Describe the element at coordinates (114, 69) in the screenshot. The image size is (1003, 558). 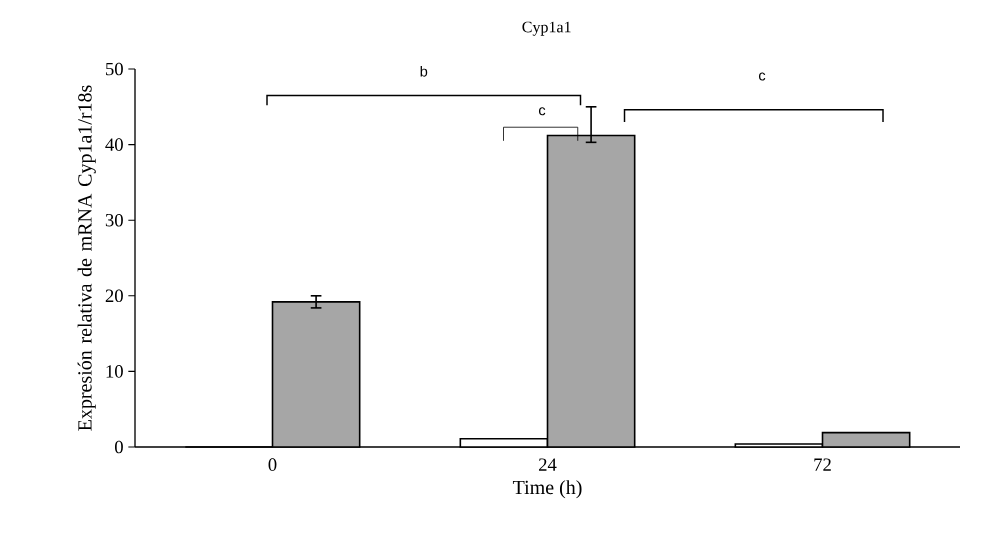
I see `y-tick-label: 50` at that location.